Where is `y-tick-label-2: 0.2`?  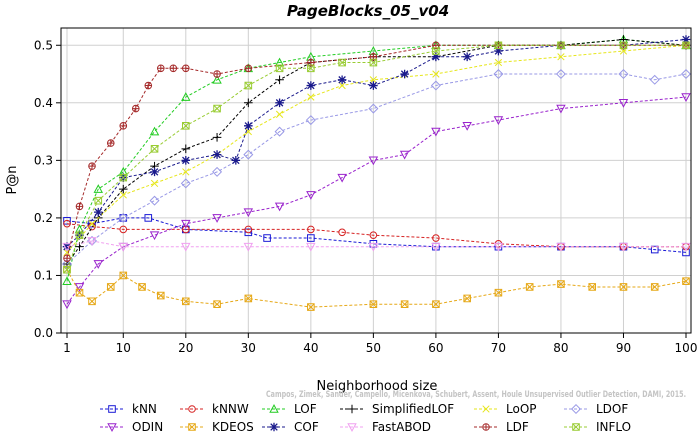 y-tick-label-2: 0.2 is located at coordinates (43, 218).